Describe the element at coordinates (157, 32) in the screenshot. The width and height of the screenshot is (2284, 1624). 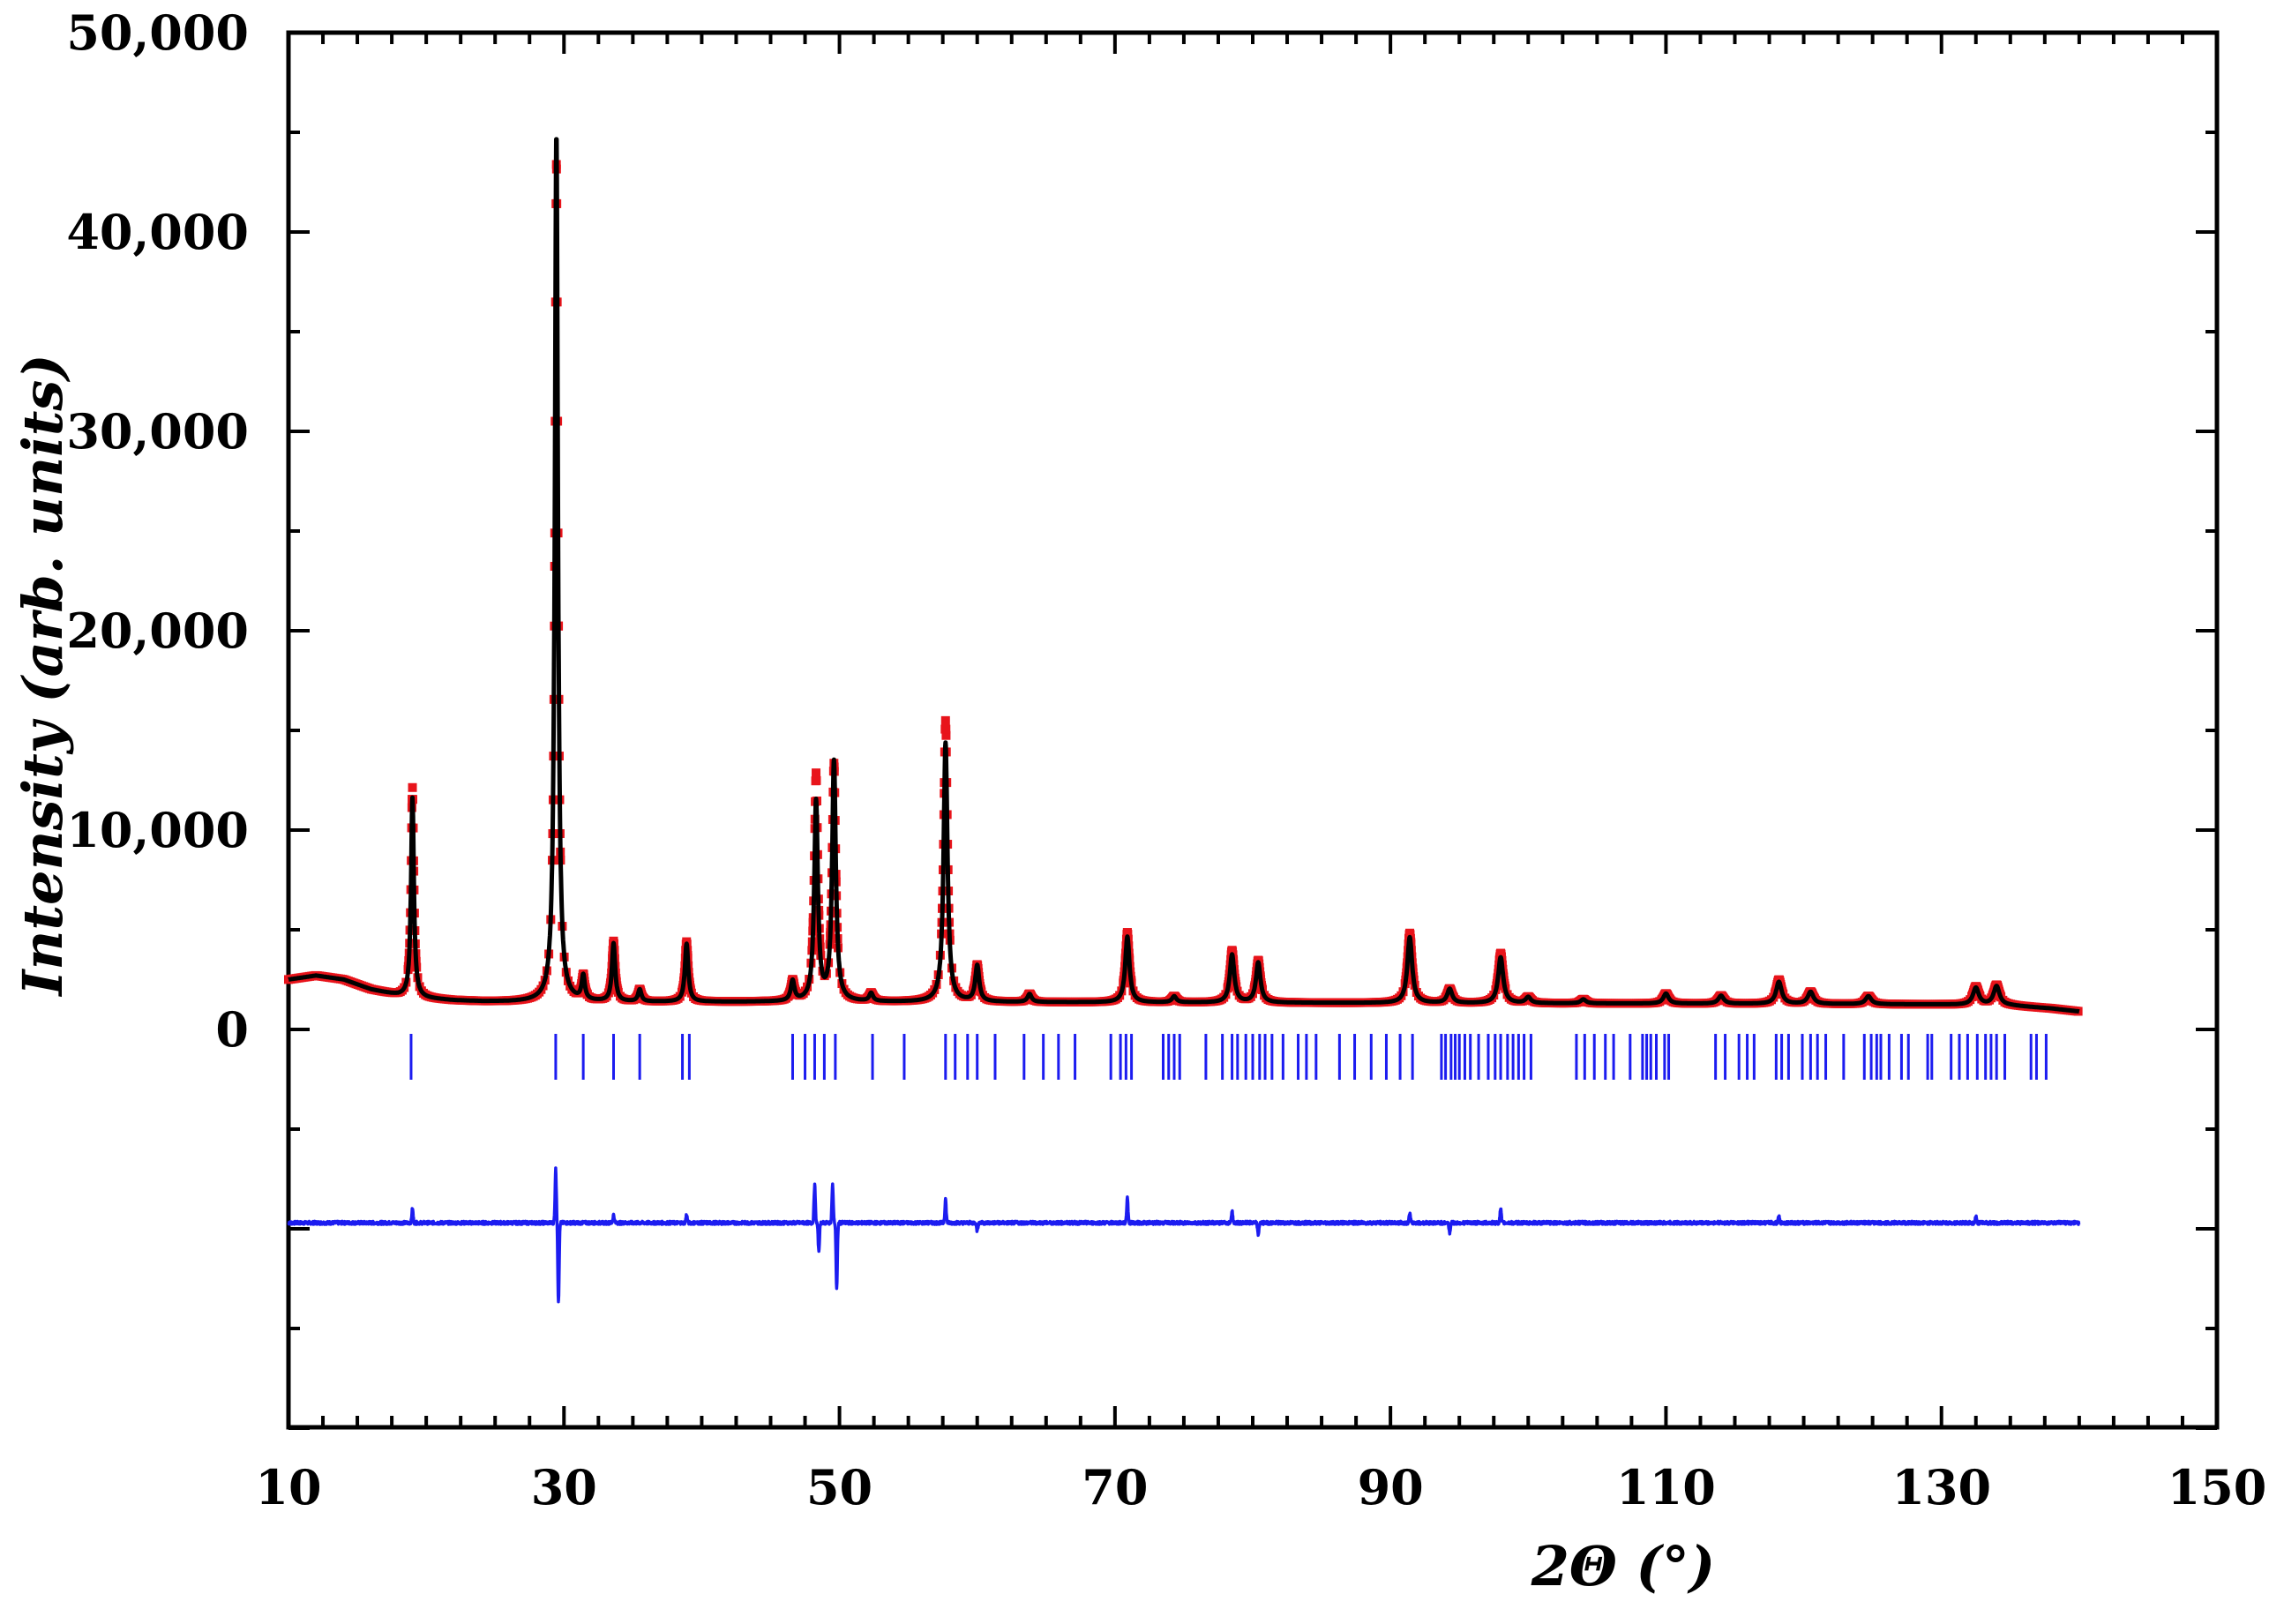
I see `y-tick-label: 50,000` at that location.